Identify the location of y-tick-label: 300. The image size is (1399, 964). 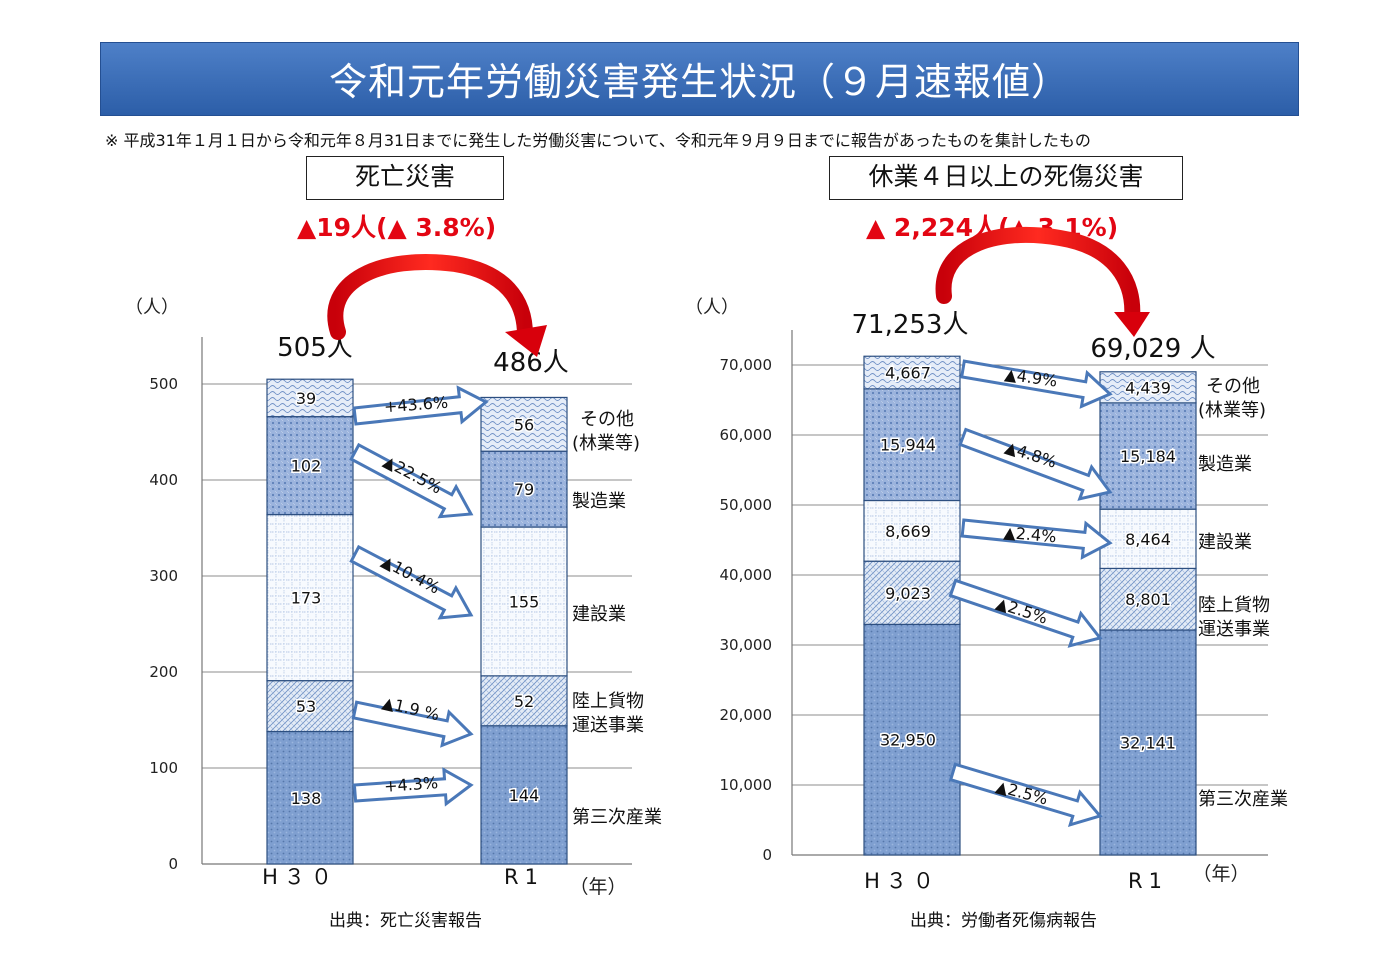
(163, 576).